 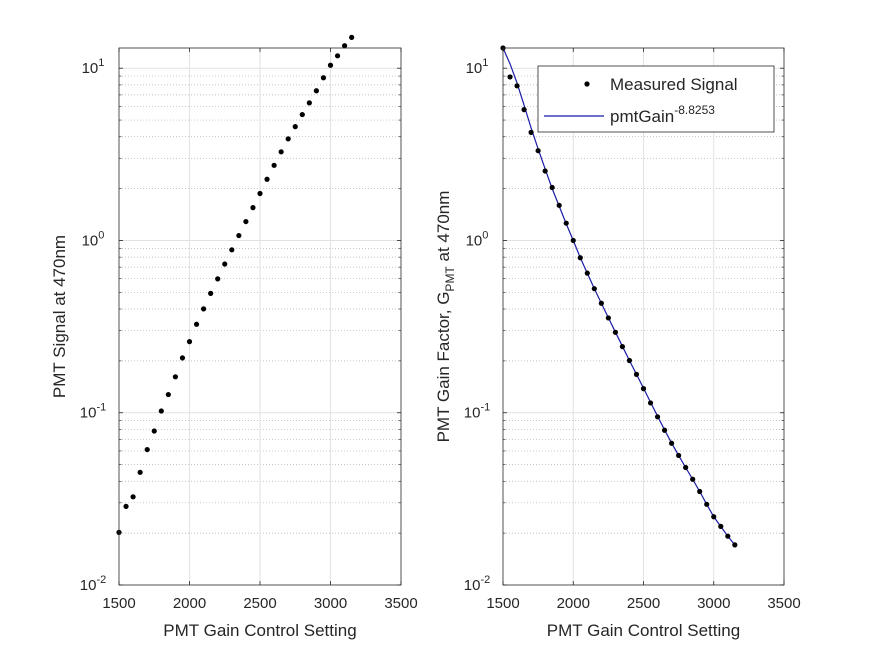 What do you see at coordinates (674, 84) in the screenshot?
I see `legend-label: Measured Signal` at bounding box center [674, 84].